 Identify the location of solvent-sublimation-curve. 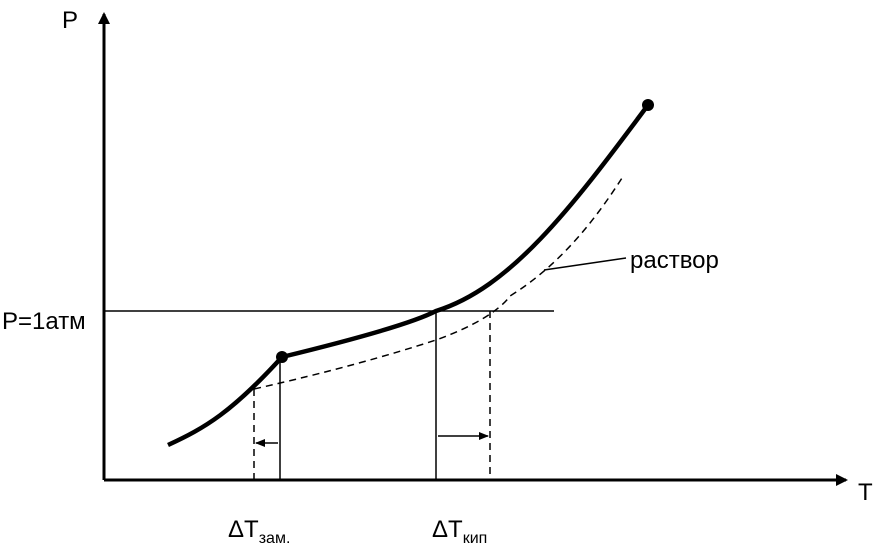
(225, 401).